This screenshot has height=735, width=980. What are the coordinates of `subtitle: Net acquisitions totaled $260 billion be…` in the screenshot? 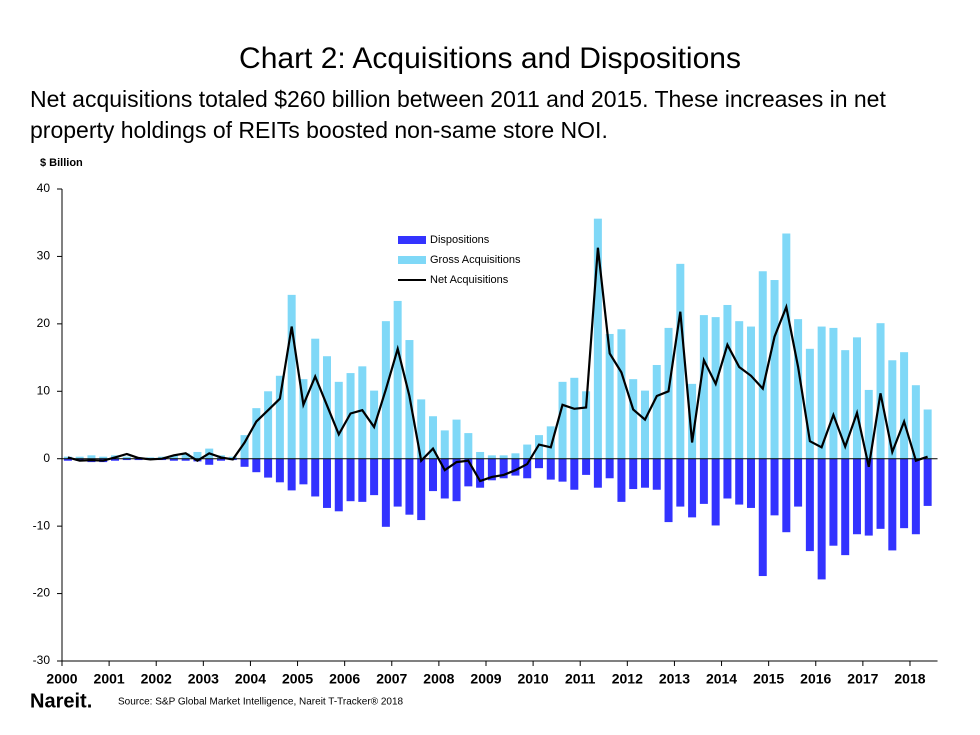 It's located at (458, 99).